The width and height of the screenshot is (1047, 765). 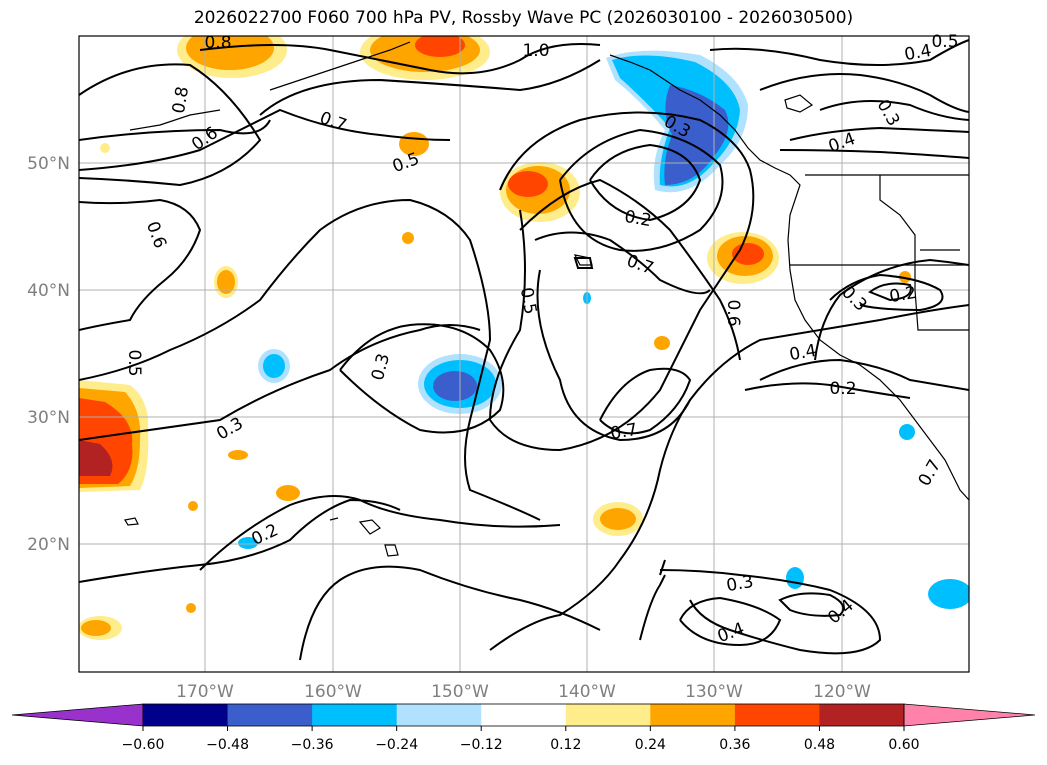 I want to click on colorbar-tick-label: 0.24, so click(x=650, y=745).